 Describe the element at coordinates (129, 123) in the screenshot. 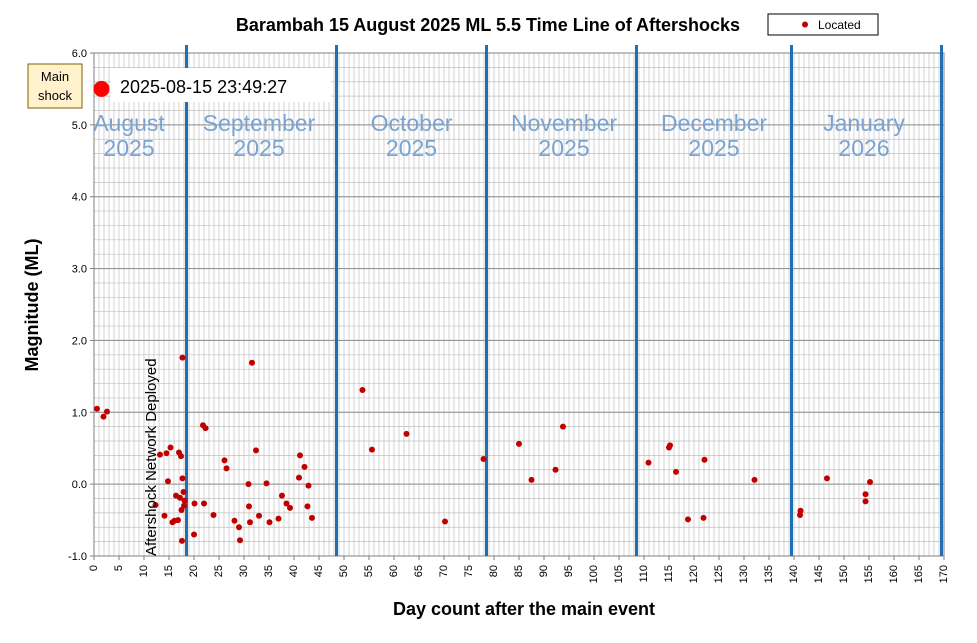

I see `month-label-name: August` at that location.